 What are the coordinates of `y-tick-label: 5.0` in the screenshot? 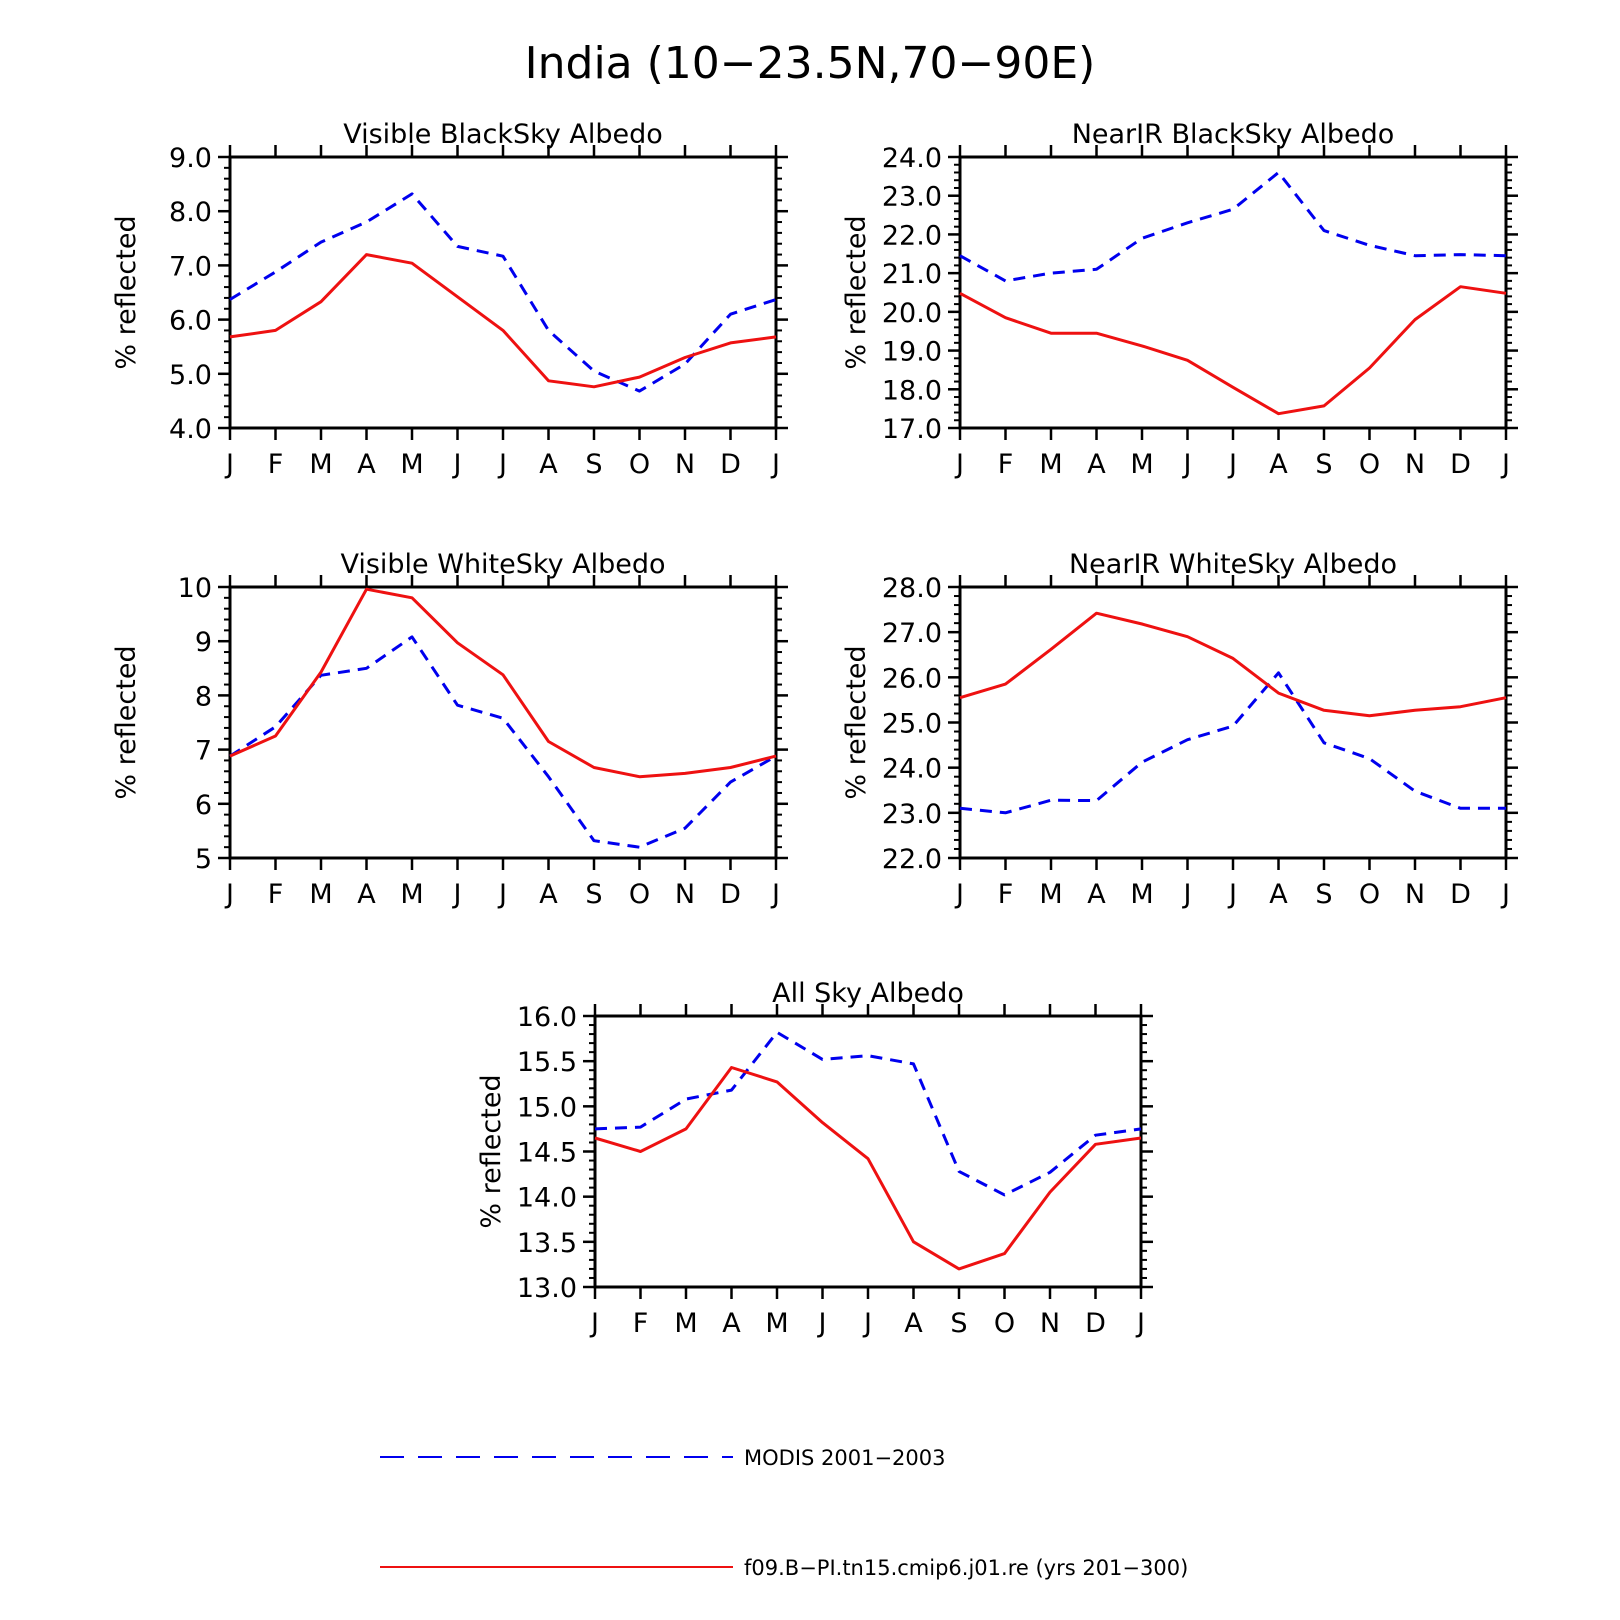 It's located at (190, 375).